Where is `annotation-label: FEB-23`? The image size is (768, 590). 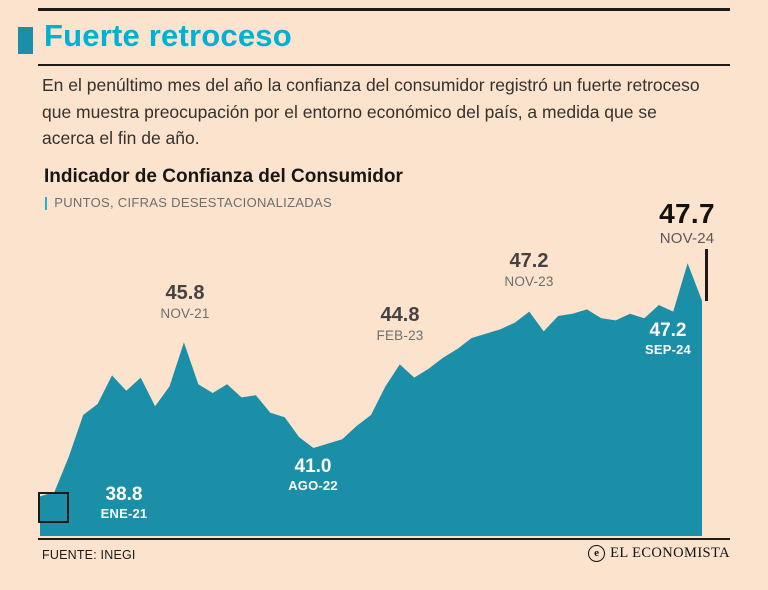
annotation-label: FEB-23 is located at coordinates (400, 336).